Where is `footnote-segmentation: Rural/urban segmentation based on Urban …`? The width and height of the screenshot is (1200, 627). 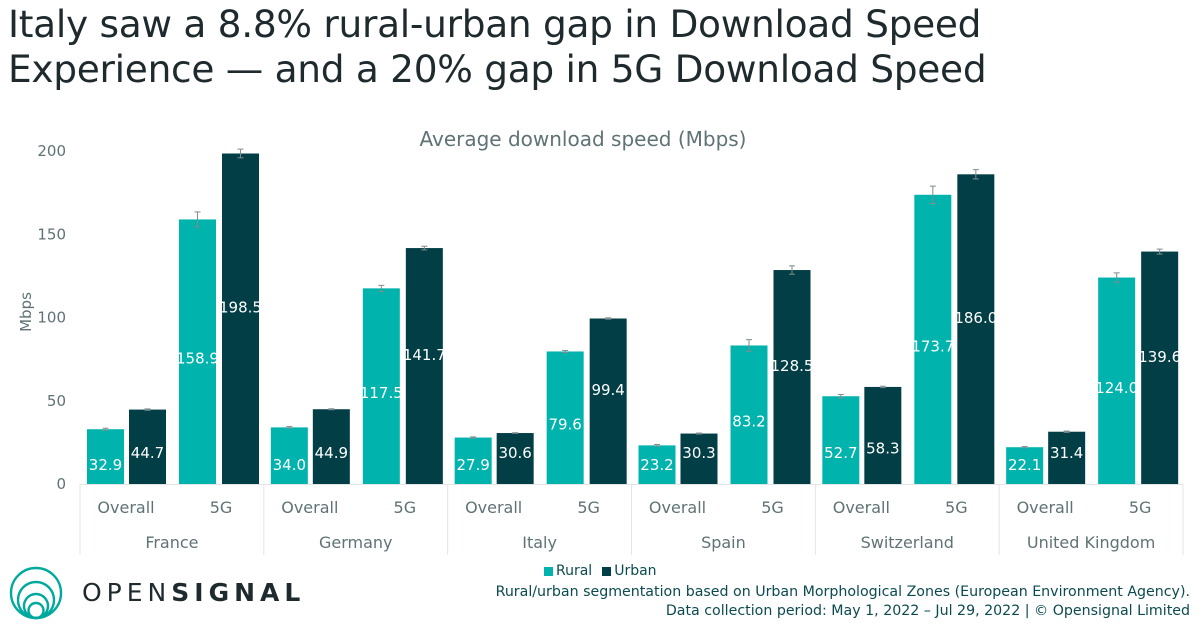 footnote-segmentation: Rural/urban segmentation based on Urban … is located at coordinates (842, 592).